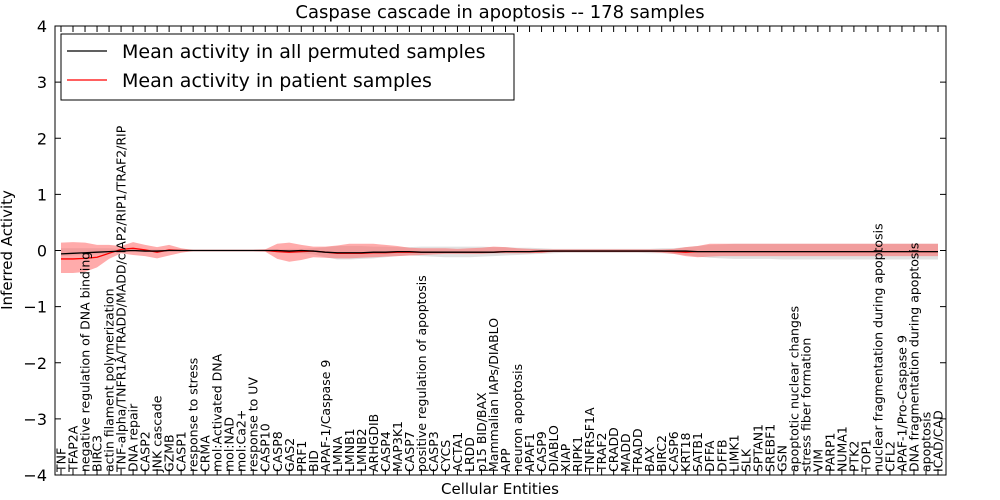 The image size is (1000, 500). What do you see at coordinates (42, 138) in the screenshot?
I see `y-tick-label: 2` at bounding box center [42, 138].